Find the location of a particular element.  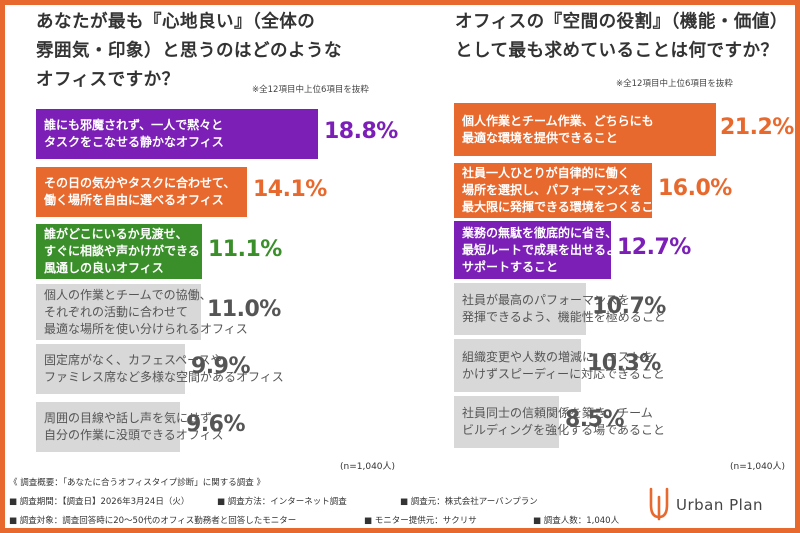

bar: 周囲の目線や話し声を気にせず、 自分の作業に没頭できるオフィス is located at coordinates (130, 427).